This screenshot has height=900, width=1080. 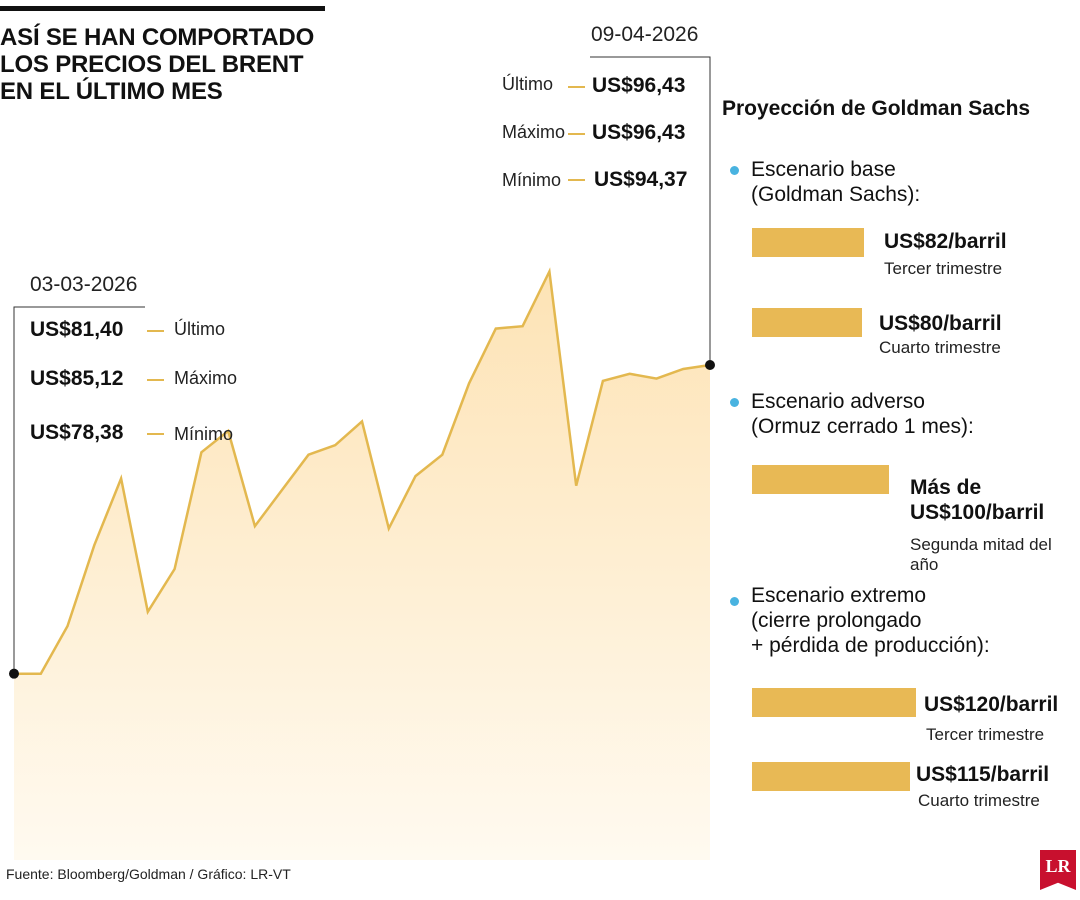 I want to click on projection-value: US$115/barril, so click(x=982, y=774).